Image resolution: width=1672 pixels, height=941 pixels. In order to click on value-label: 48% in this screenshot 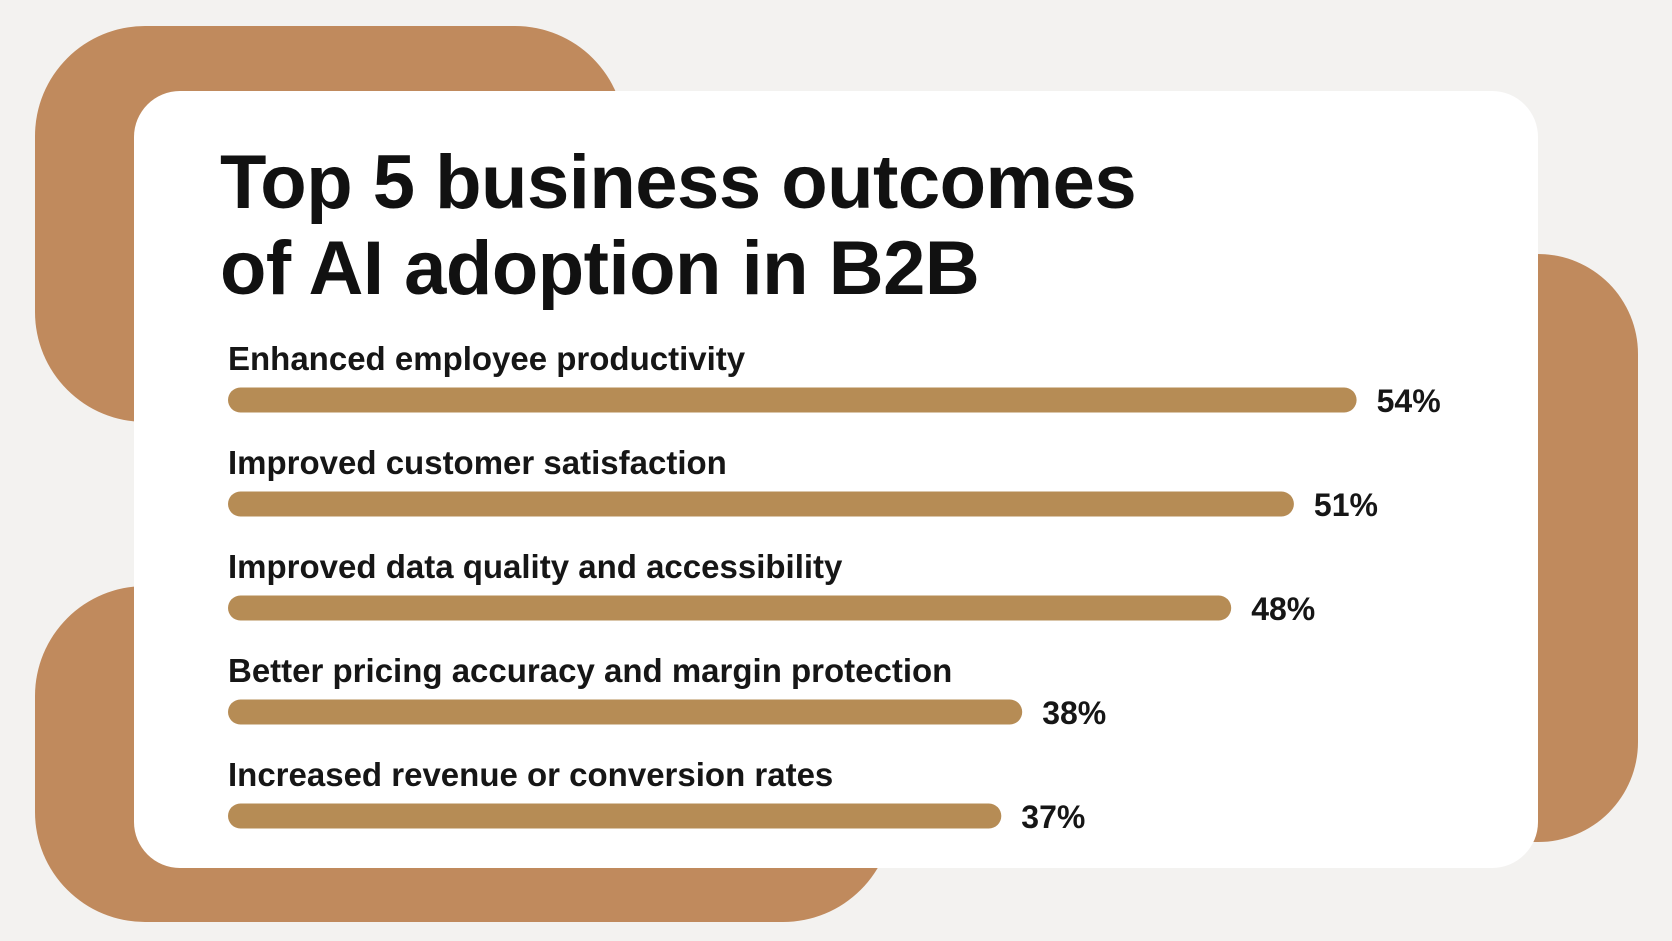, I will do `click(1283, 609)`.